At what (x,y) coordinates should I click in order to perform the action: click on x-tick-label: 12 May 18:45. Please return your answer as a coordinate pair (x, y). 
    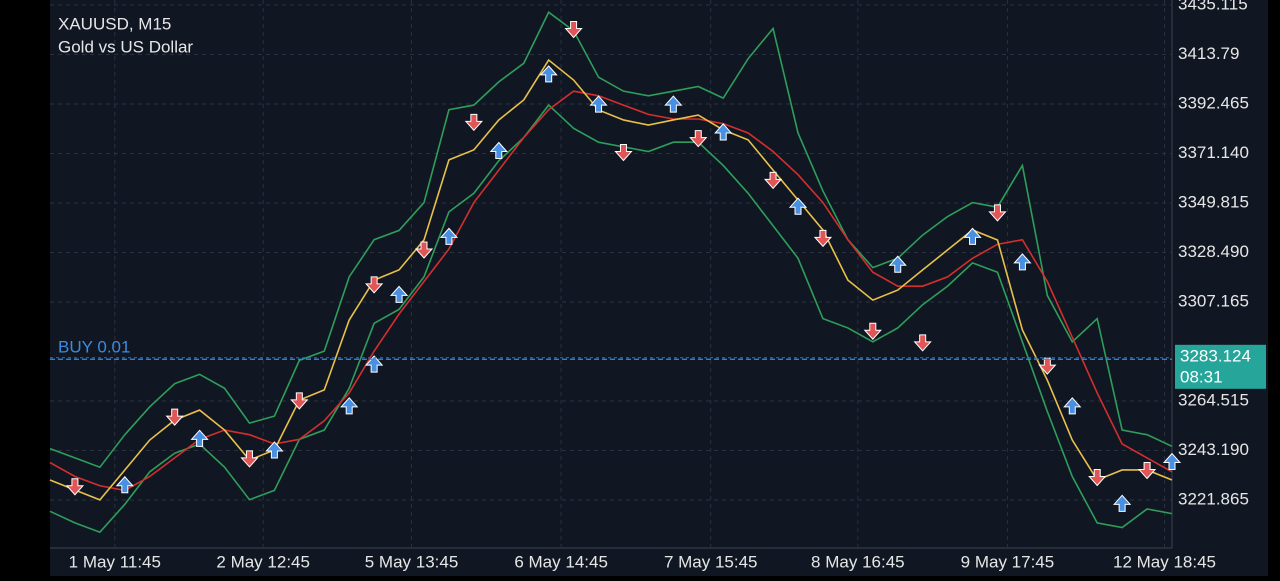
    Looking at the image, I should click on (1164, 561).